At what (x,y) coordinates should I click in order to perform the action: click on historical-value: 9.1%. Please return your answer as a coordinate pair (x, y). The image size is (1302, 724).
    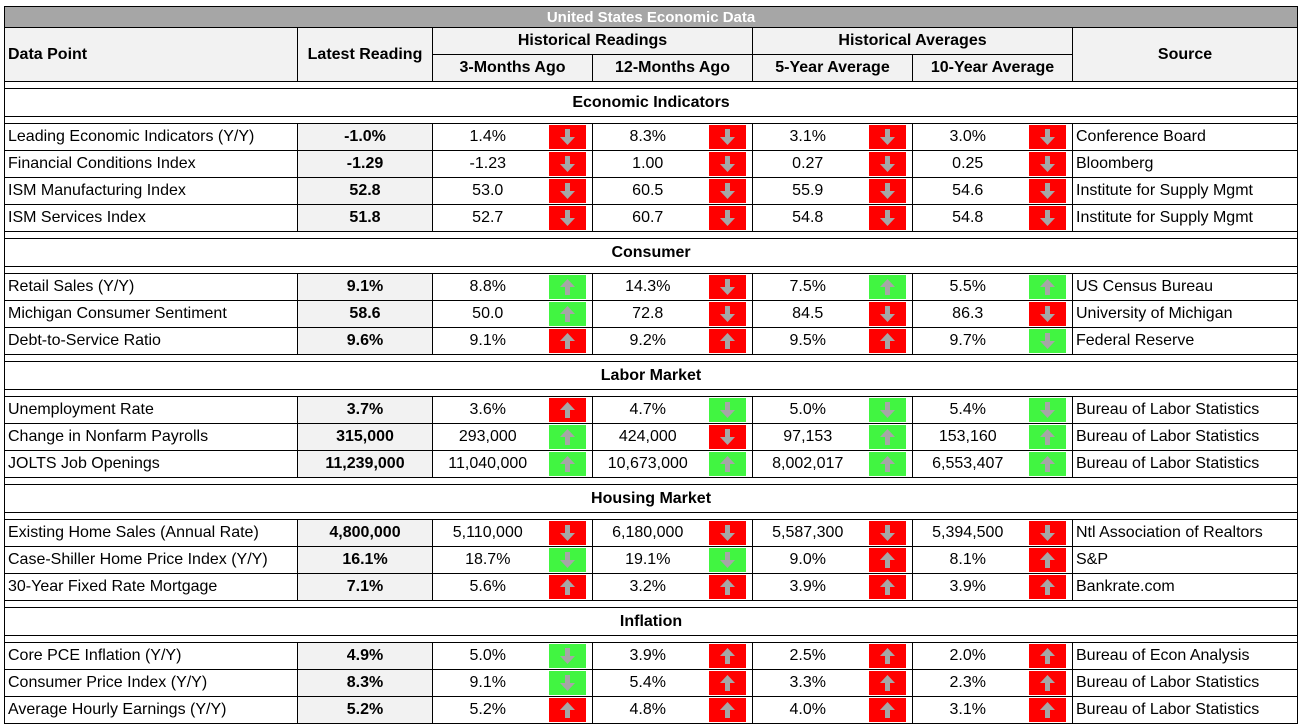
    Looking at the image, I should click on (487, 683).